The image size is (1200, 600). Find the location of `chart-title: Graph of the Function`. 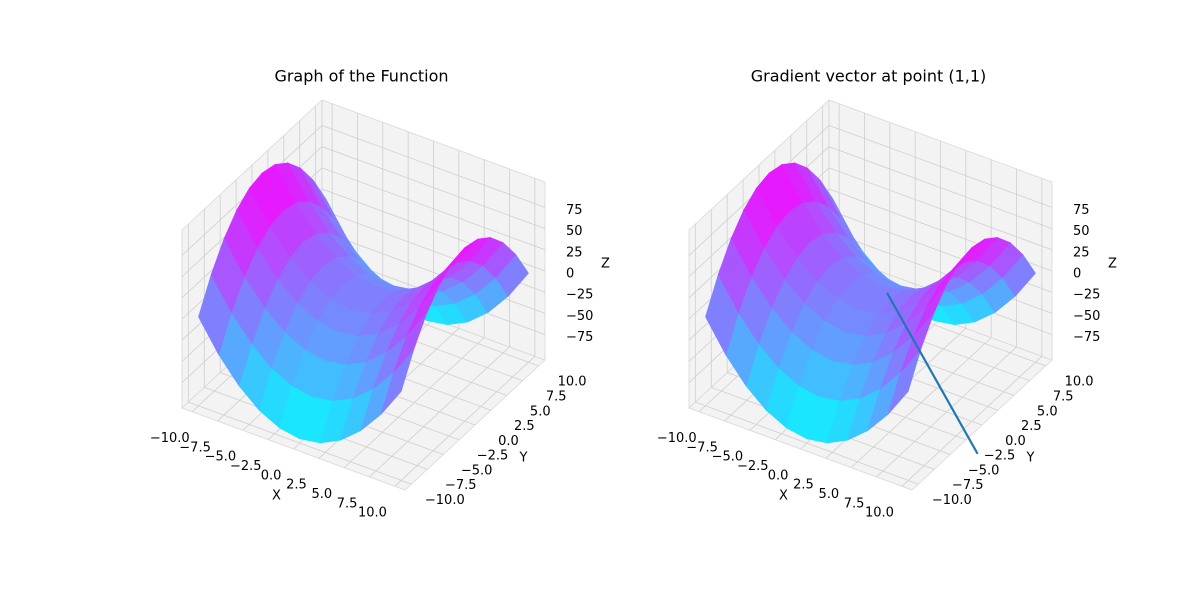

chart-title: Graph of the Function is located at coordinates (361, 76).